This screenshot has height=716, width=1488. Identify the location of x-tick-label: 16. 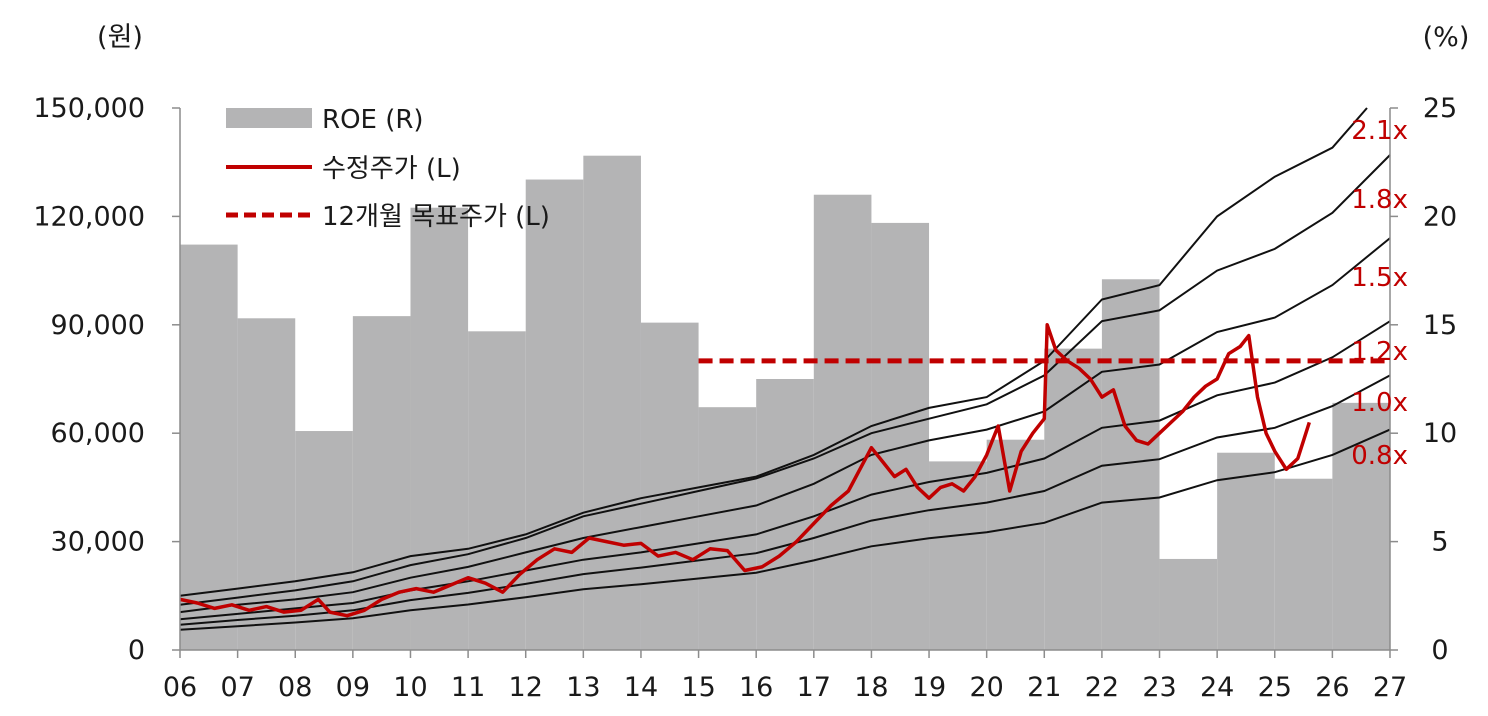
(756, 687).